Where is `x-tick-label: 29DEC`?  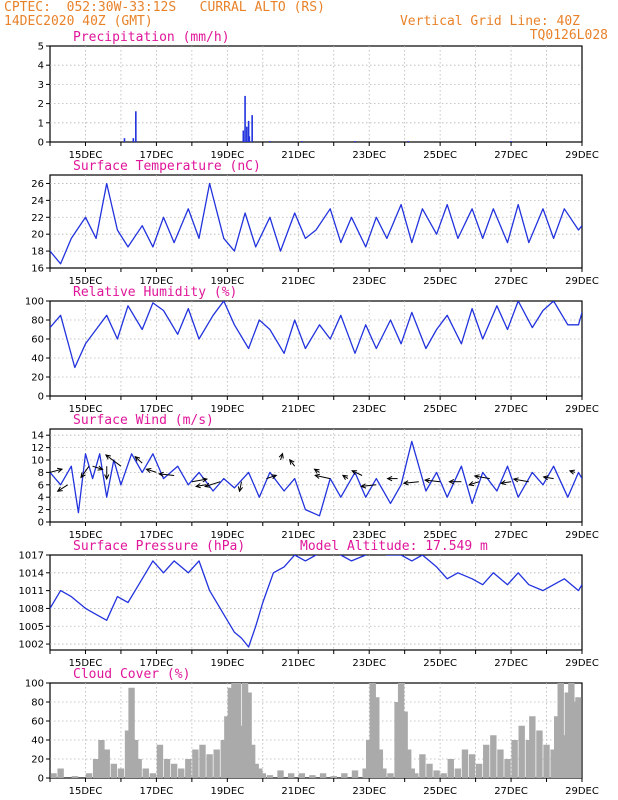
x-tick-label: 29DEC is located at coordinates (582, 409).